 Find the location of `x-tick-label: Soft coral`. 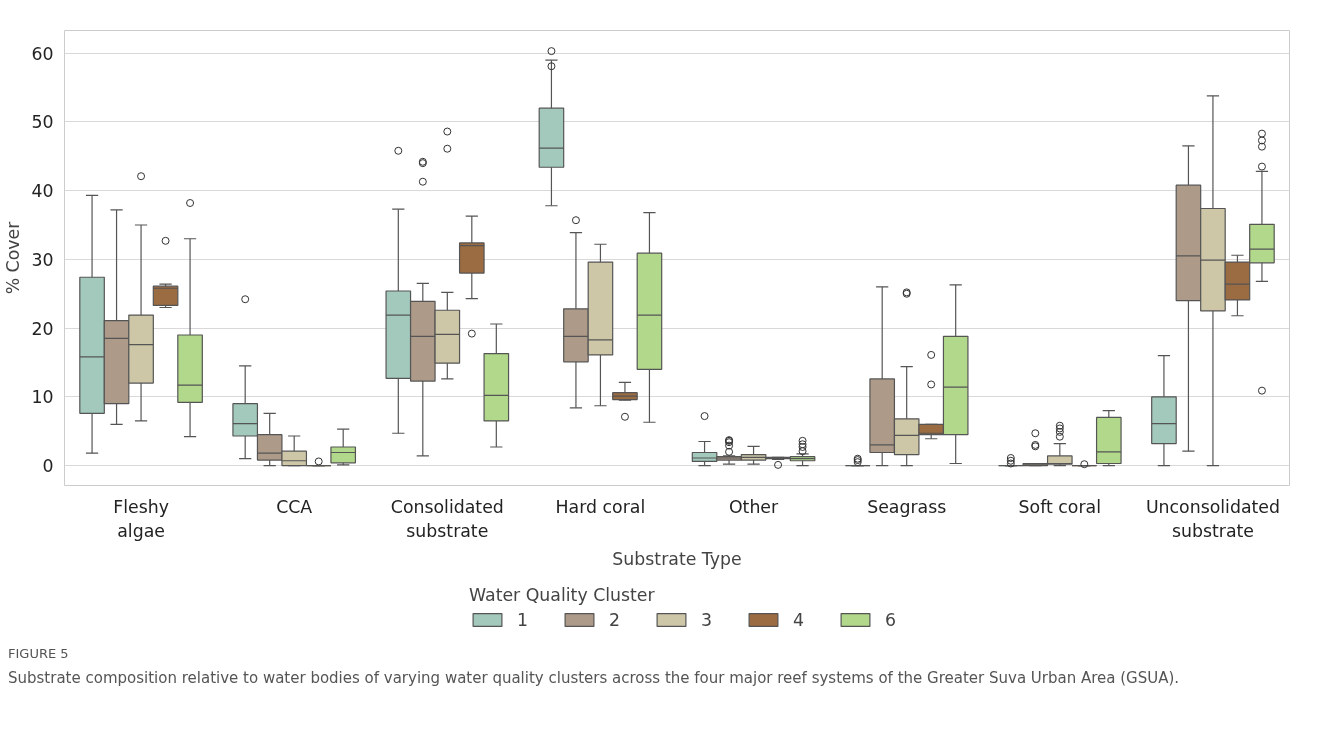

x-tick-label: Soft coral is located at coordinates (1060, 506).